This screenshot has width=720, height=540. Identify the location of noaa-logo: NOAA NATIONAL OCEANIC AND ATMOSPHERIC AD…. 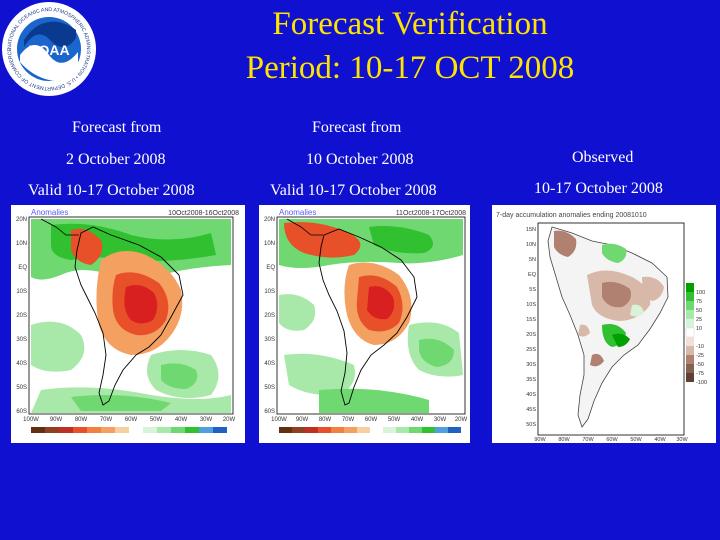
(48, 48).